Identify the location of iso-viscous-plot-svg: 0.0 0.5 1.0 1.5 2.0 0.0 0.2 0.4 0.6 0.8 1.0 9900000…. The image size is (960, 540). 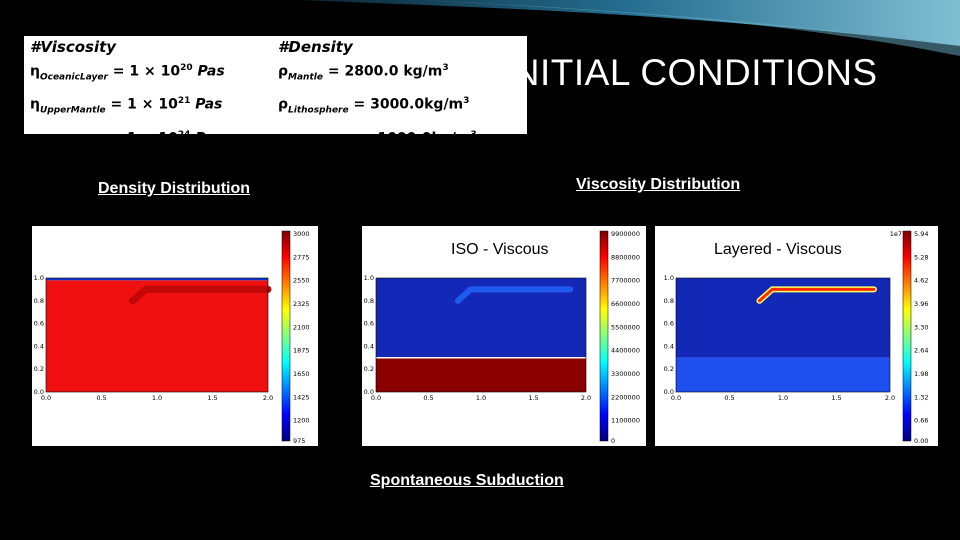
(502, 337).